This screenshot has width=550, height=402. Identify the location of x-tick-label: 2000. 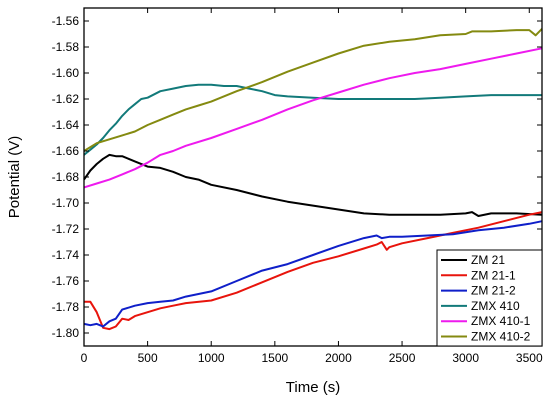
(338, 358).